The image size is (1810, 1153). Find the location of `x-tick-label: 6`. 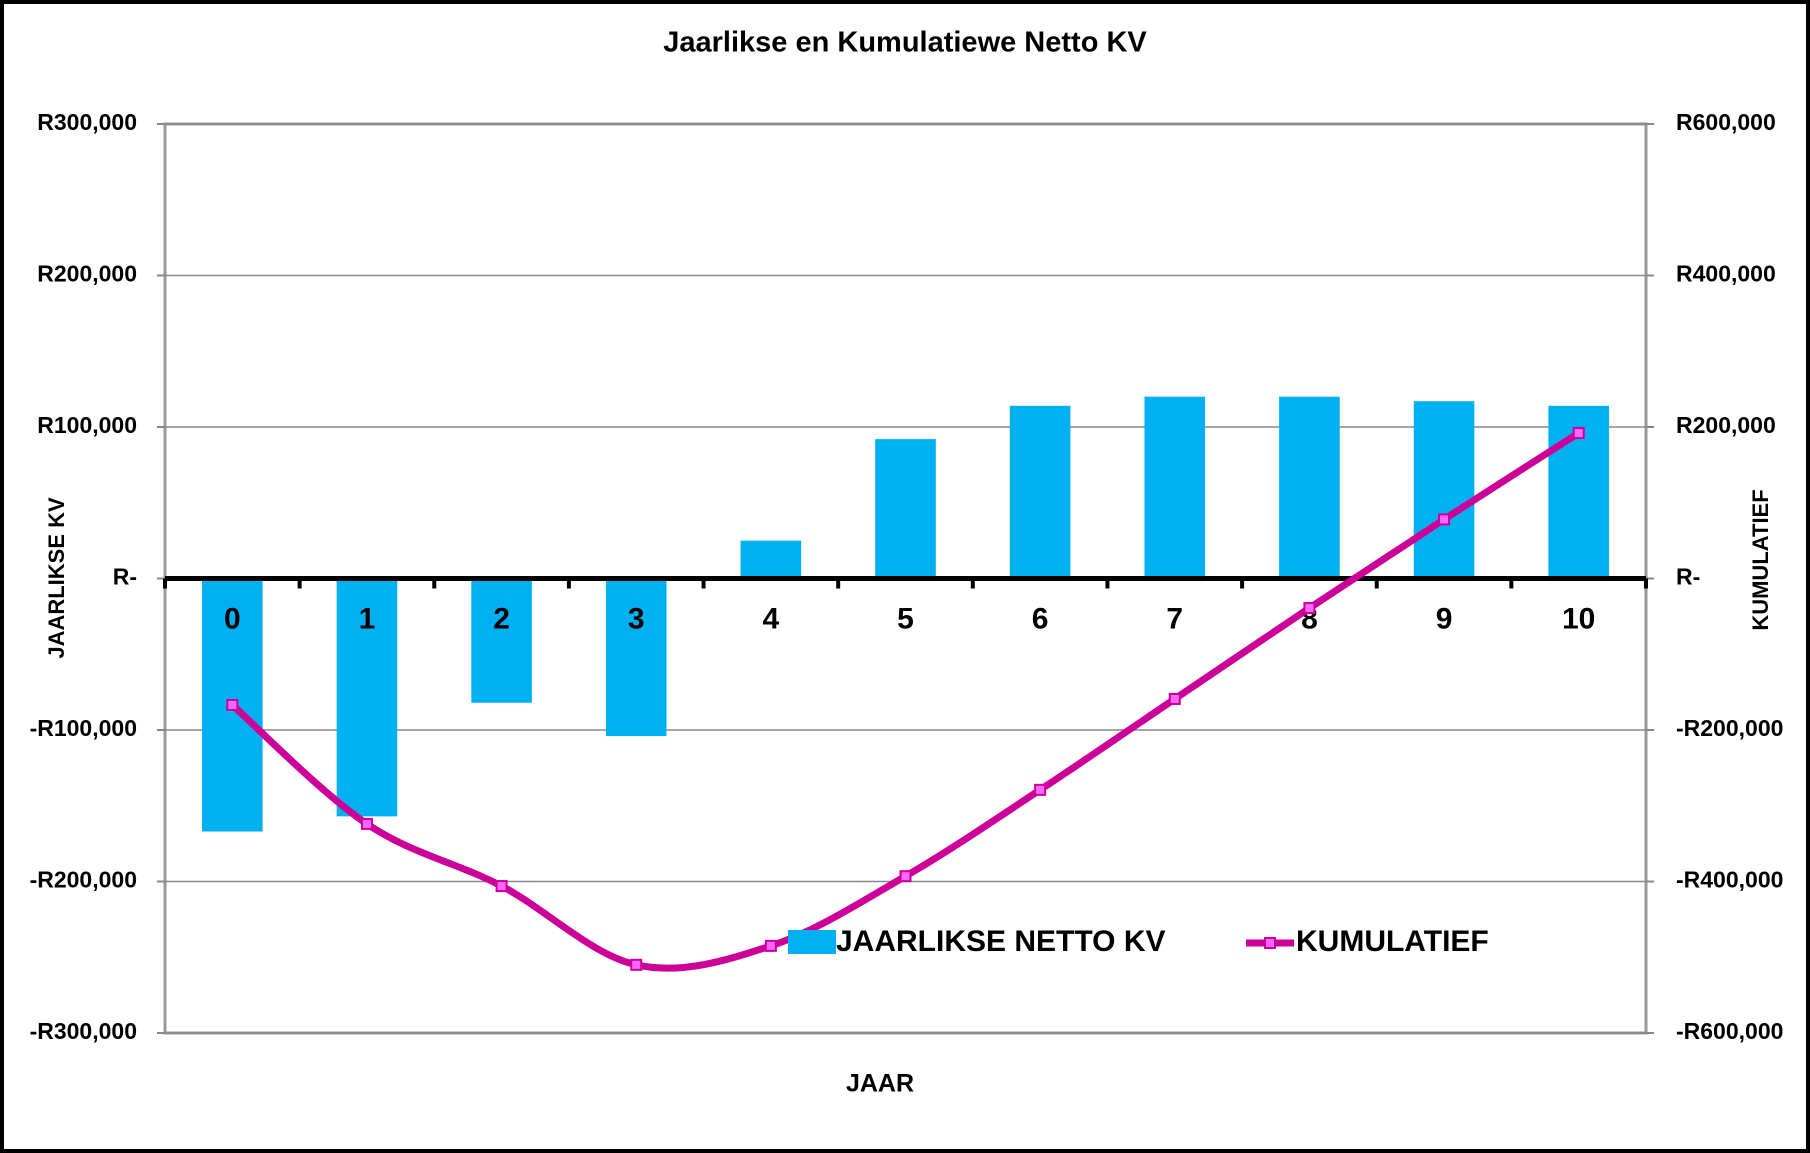

x-tick-label: 6 is located at coordinates (1040, 618).